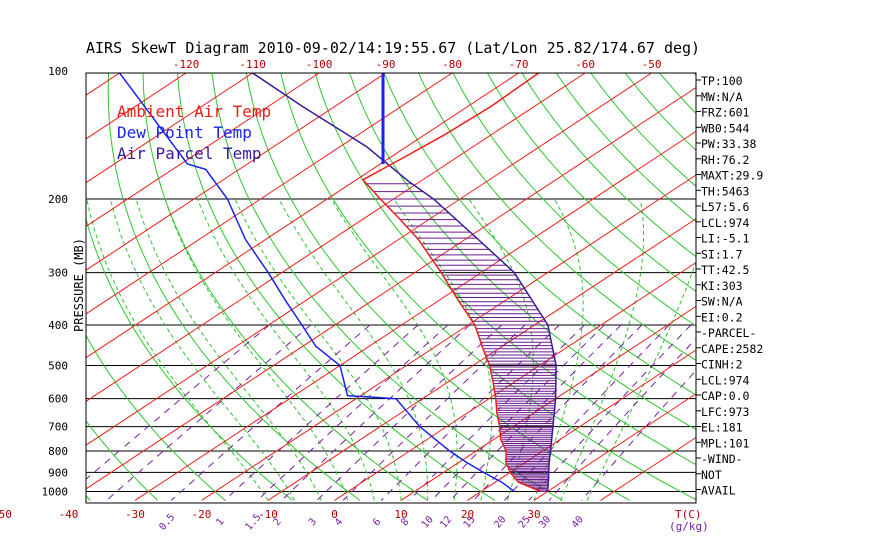 Image resolution: width=870 pixels, height=560 pixels. Describe the element at coordinates (725, 128) in the screenshot. I see `stability-index-label: WB0:544` at that location.